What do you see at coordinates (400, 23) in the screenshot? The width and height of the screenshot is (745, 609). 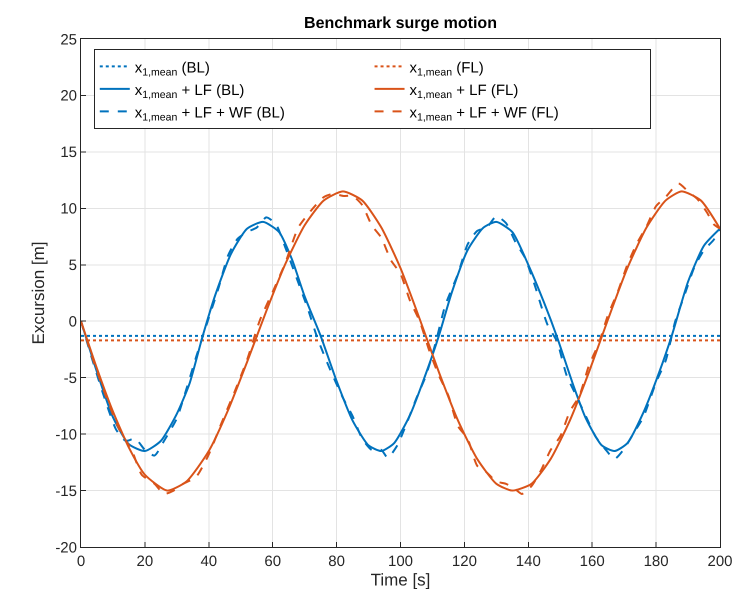 I see `chart-title: Benchmark surge motion` at bounding box center [400, 23].